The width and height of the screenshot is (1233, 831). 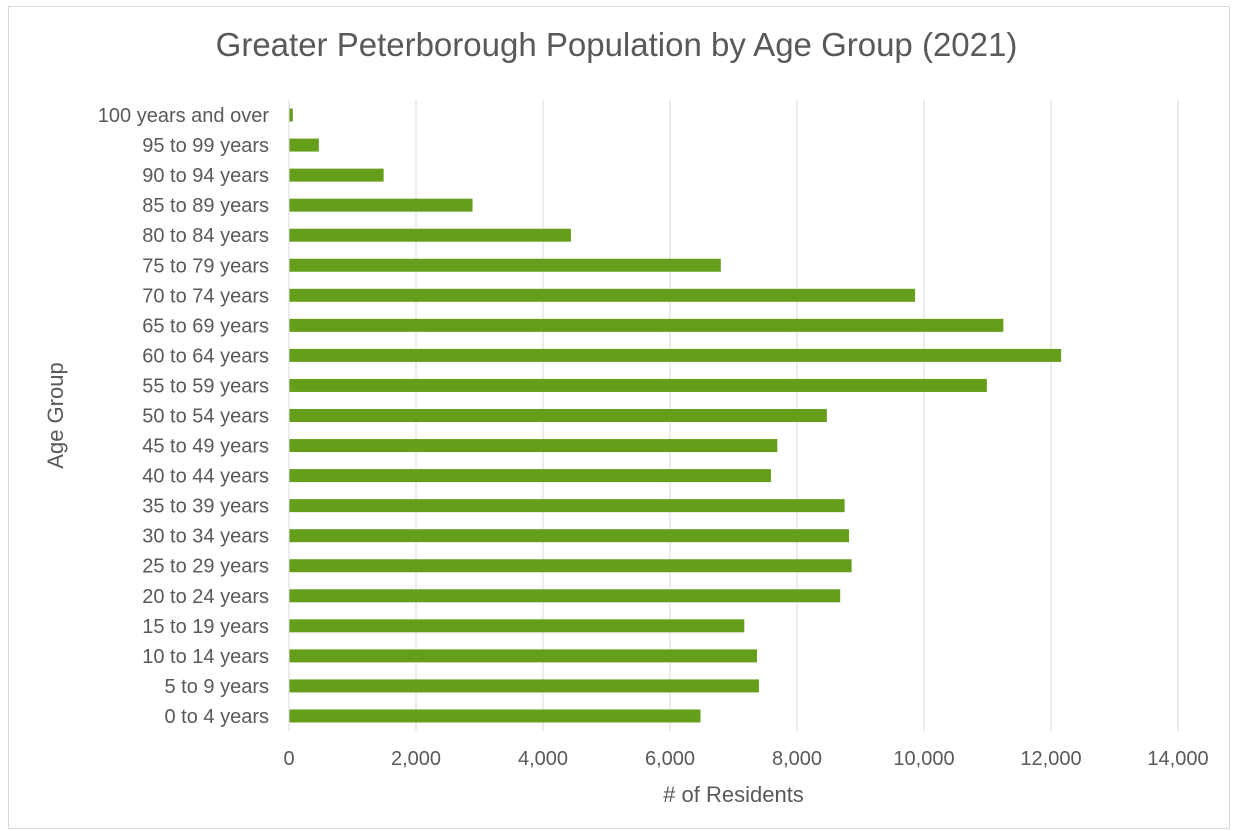 I want to click on category-label: 80 to 84 years, so click(x=205, y=236).